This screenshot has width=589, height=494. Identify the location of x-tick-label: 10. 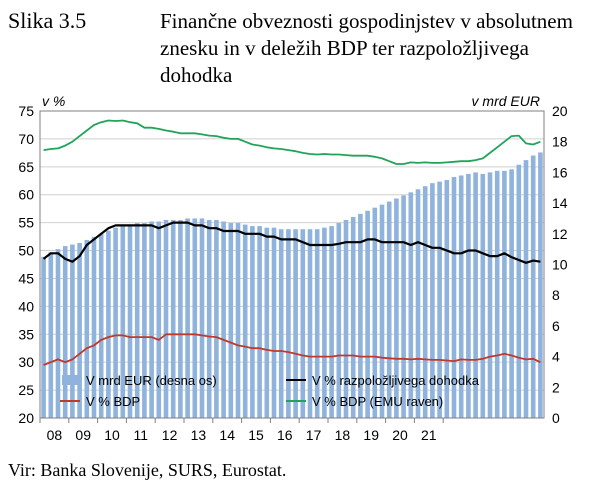
(112, 435).